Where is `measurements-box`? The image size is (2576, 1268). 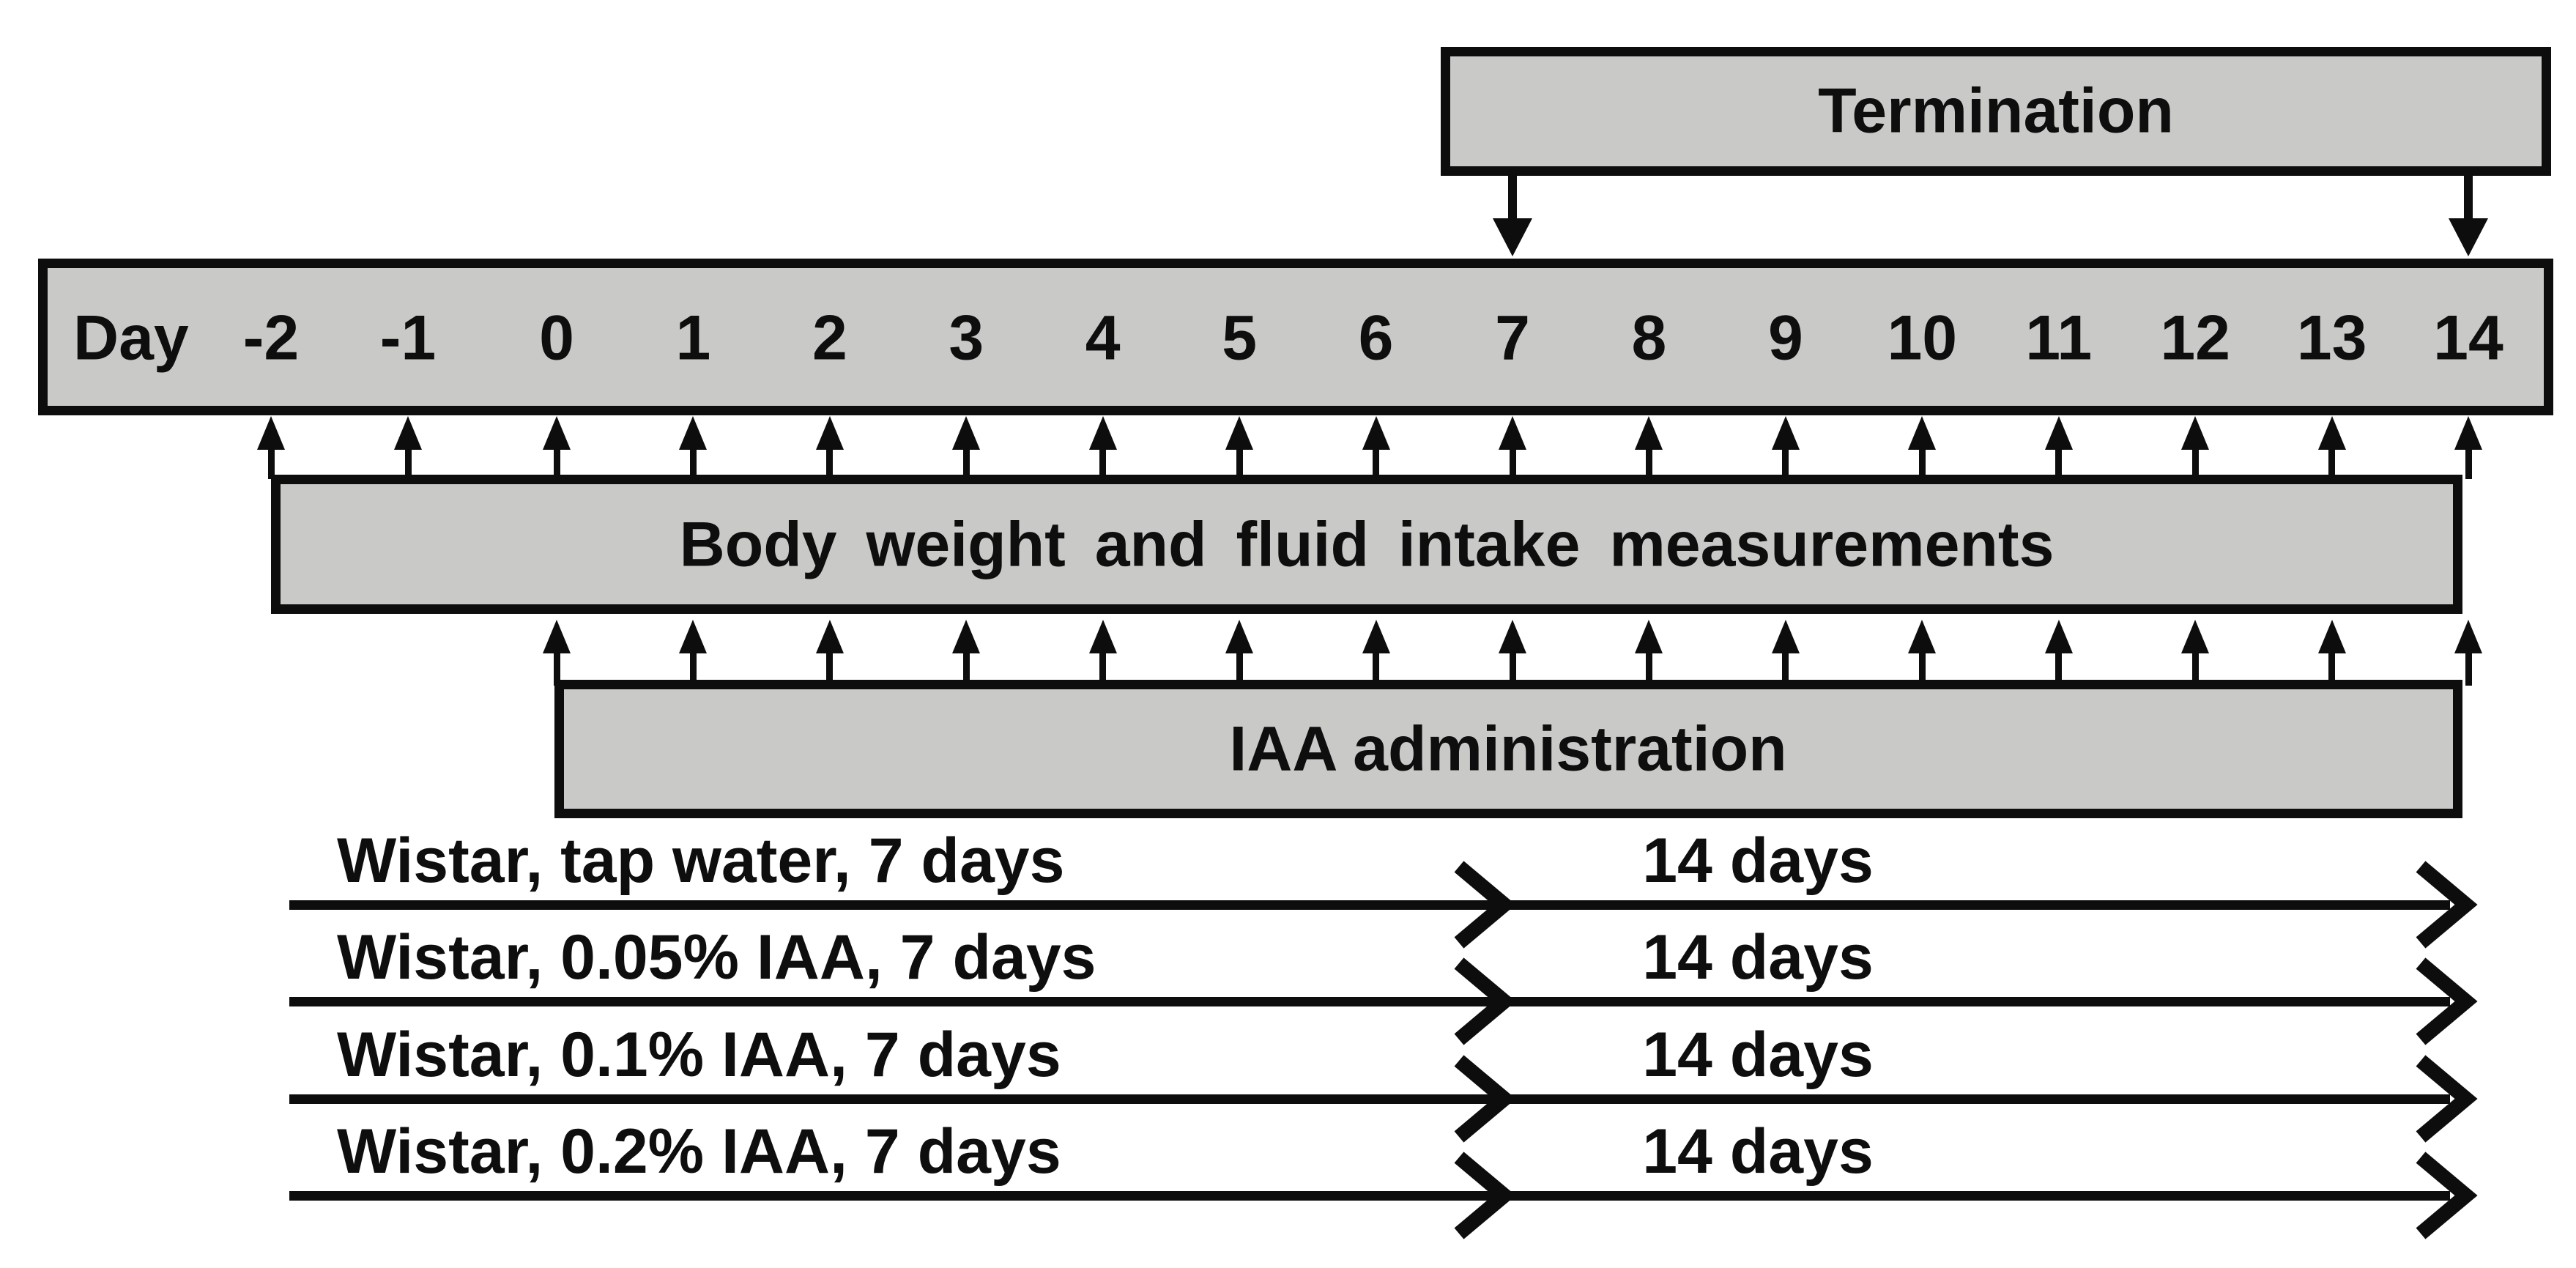 measurements-box is located at coordinates (1366, 544).